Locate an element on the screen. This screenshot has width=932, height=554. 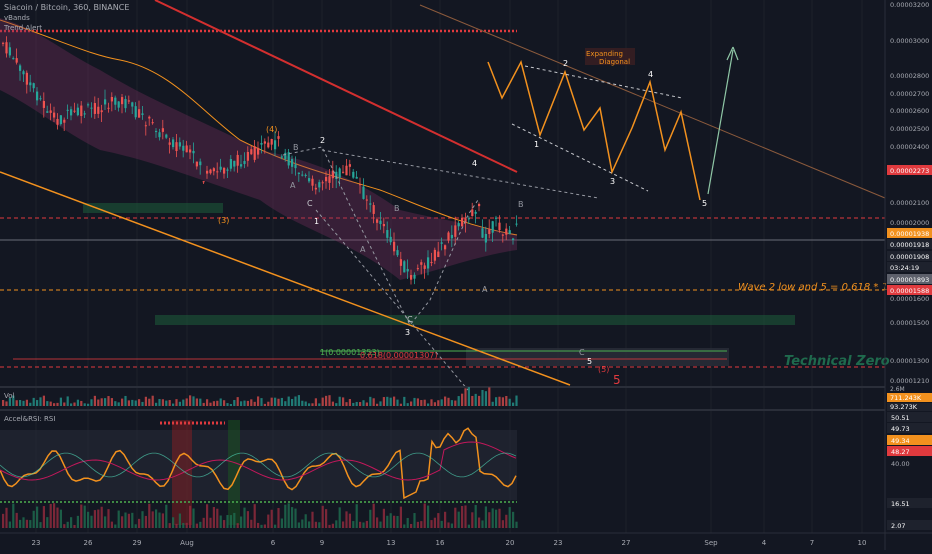
orange-projection-path is located at coordinates (594, 130).